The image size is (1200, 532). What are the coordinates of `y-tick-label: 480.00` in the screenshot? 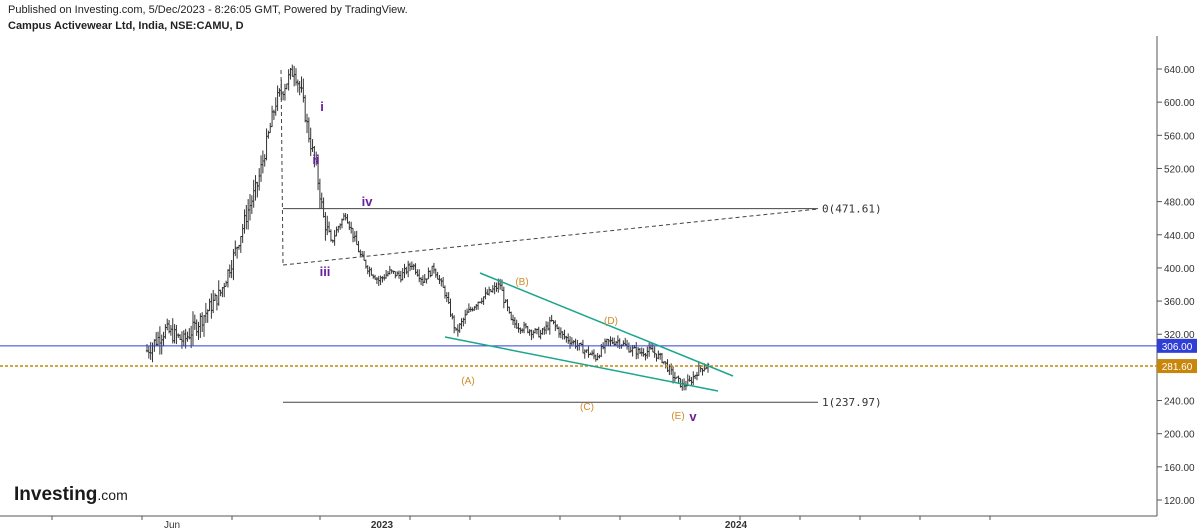 It's located at (1179, 203).